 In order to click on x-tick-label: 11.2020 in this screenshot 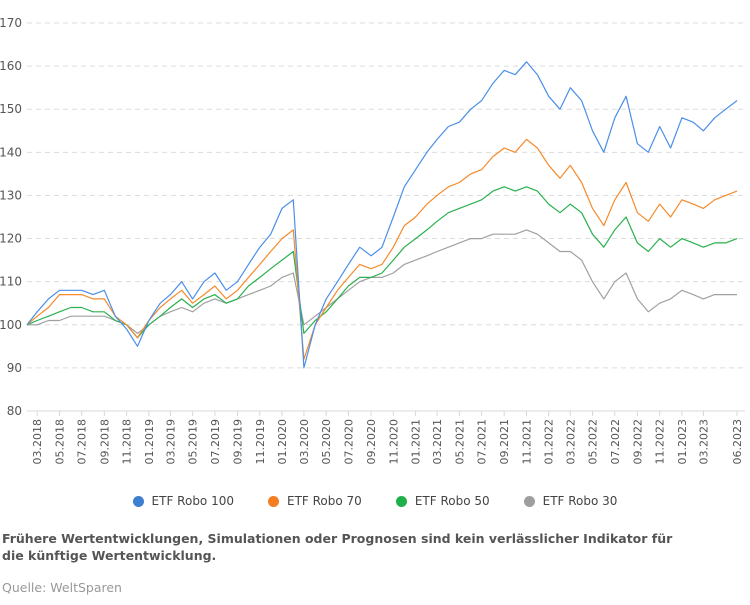, I will do `click(393, 442)`.